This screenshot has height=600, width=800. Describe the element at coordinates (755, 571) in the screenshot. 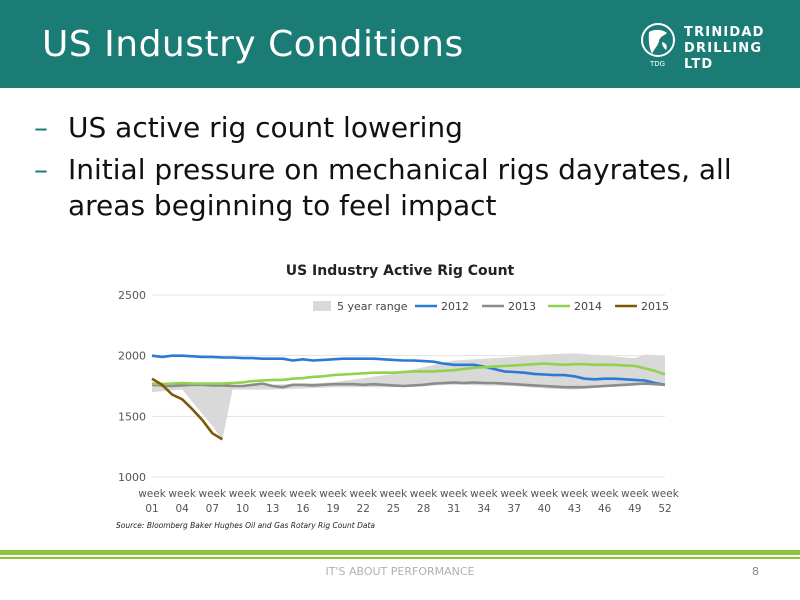

I see `page-number: 8` at that location.